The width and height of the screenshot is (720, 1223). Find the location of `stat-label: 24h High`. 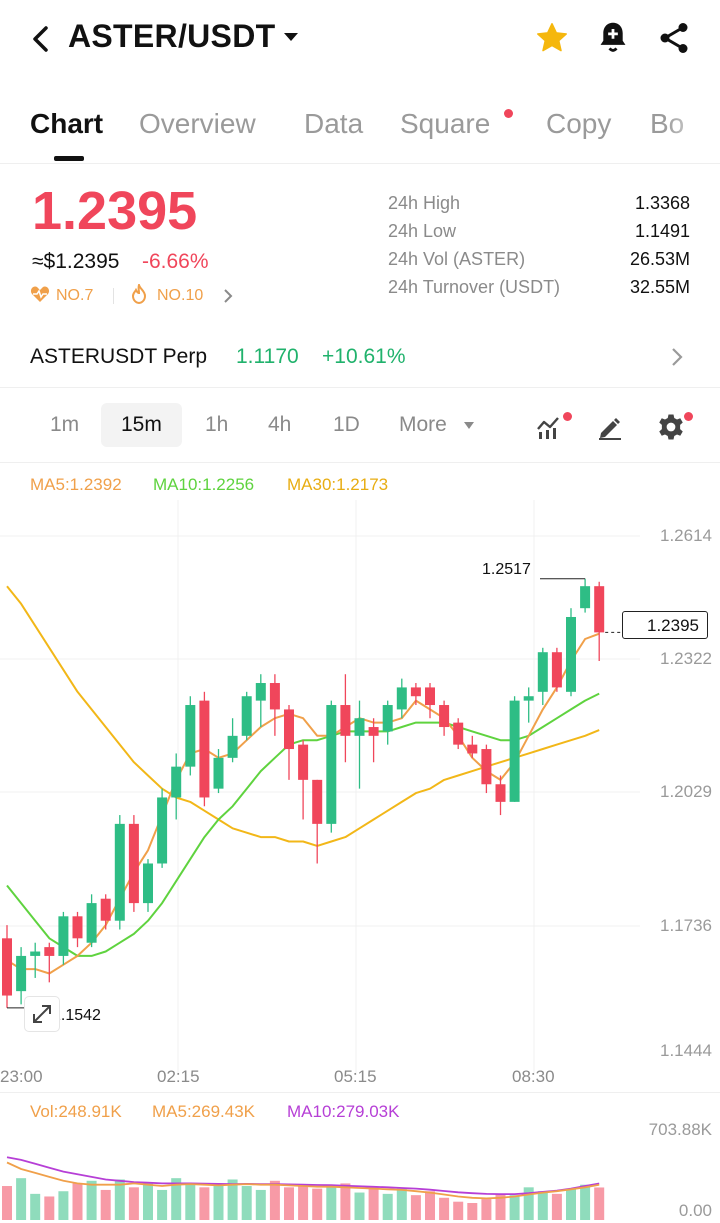

stat-label: 24h High is located at coordinates (424, 203).